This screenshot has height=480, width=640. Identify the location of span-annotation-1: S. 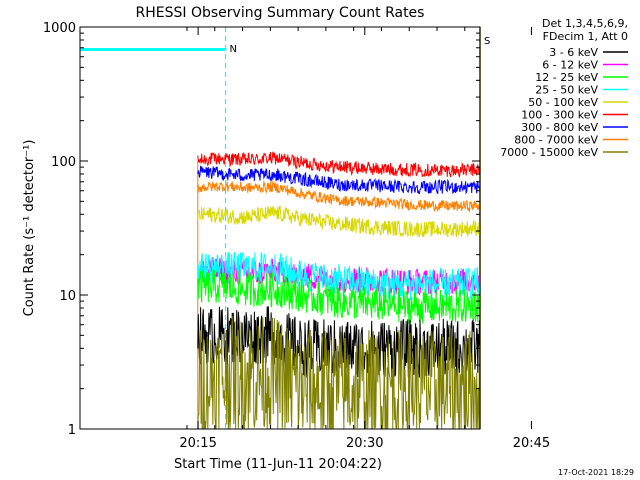
(487, 41).